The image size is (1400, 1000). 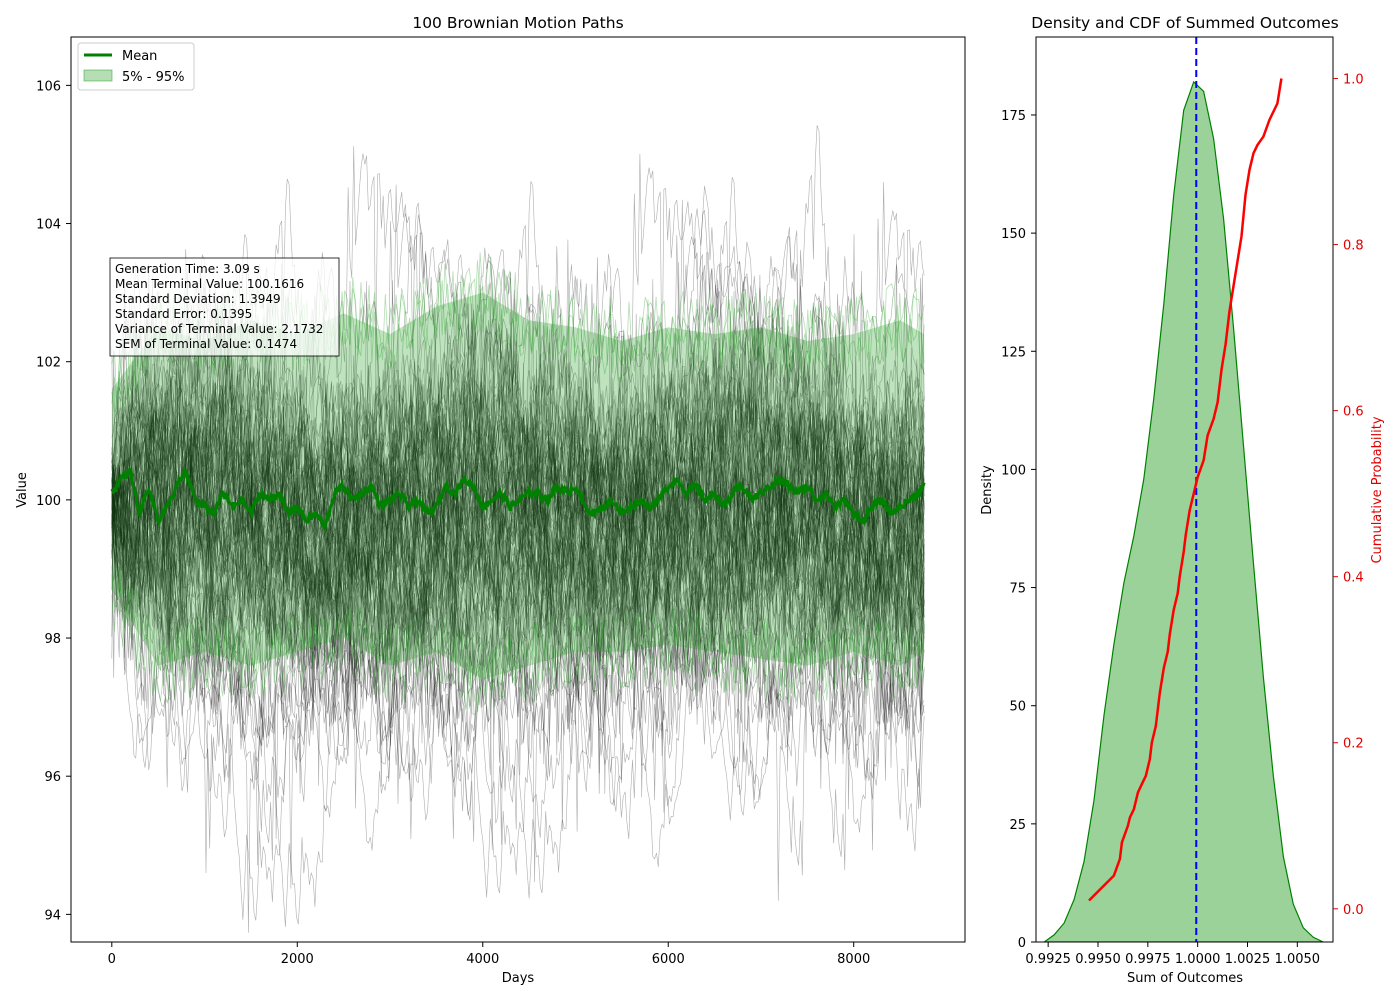 What do you see at coordinates (668, 959) in the screenshot?
I see `x-tick-label: 6000` at bounding box center [668, 959].